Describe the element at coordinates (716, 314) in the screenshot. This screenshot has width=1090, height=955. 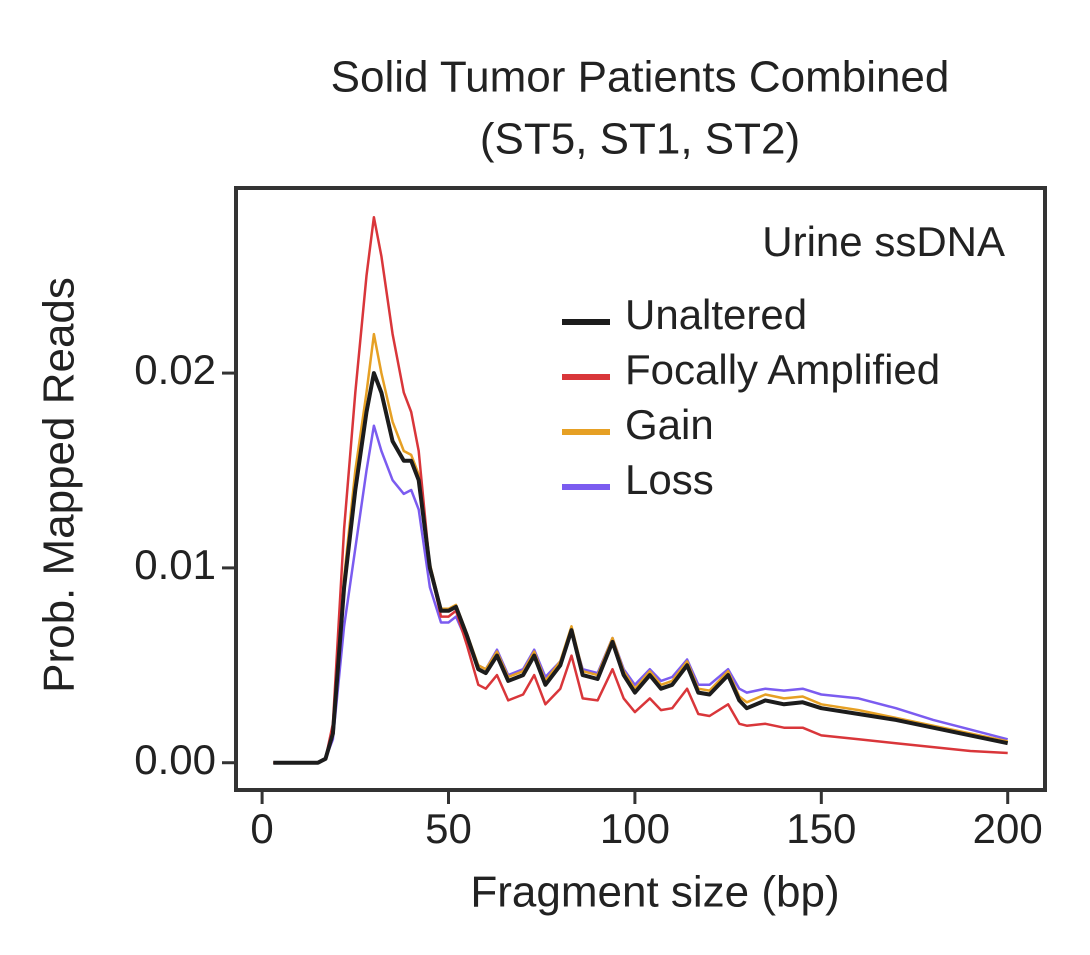
I see `legend-label: Unaltered` at that location.